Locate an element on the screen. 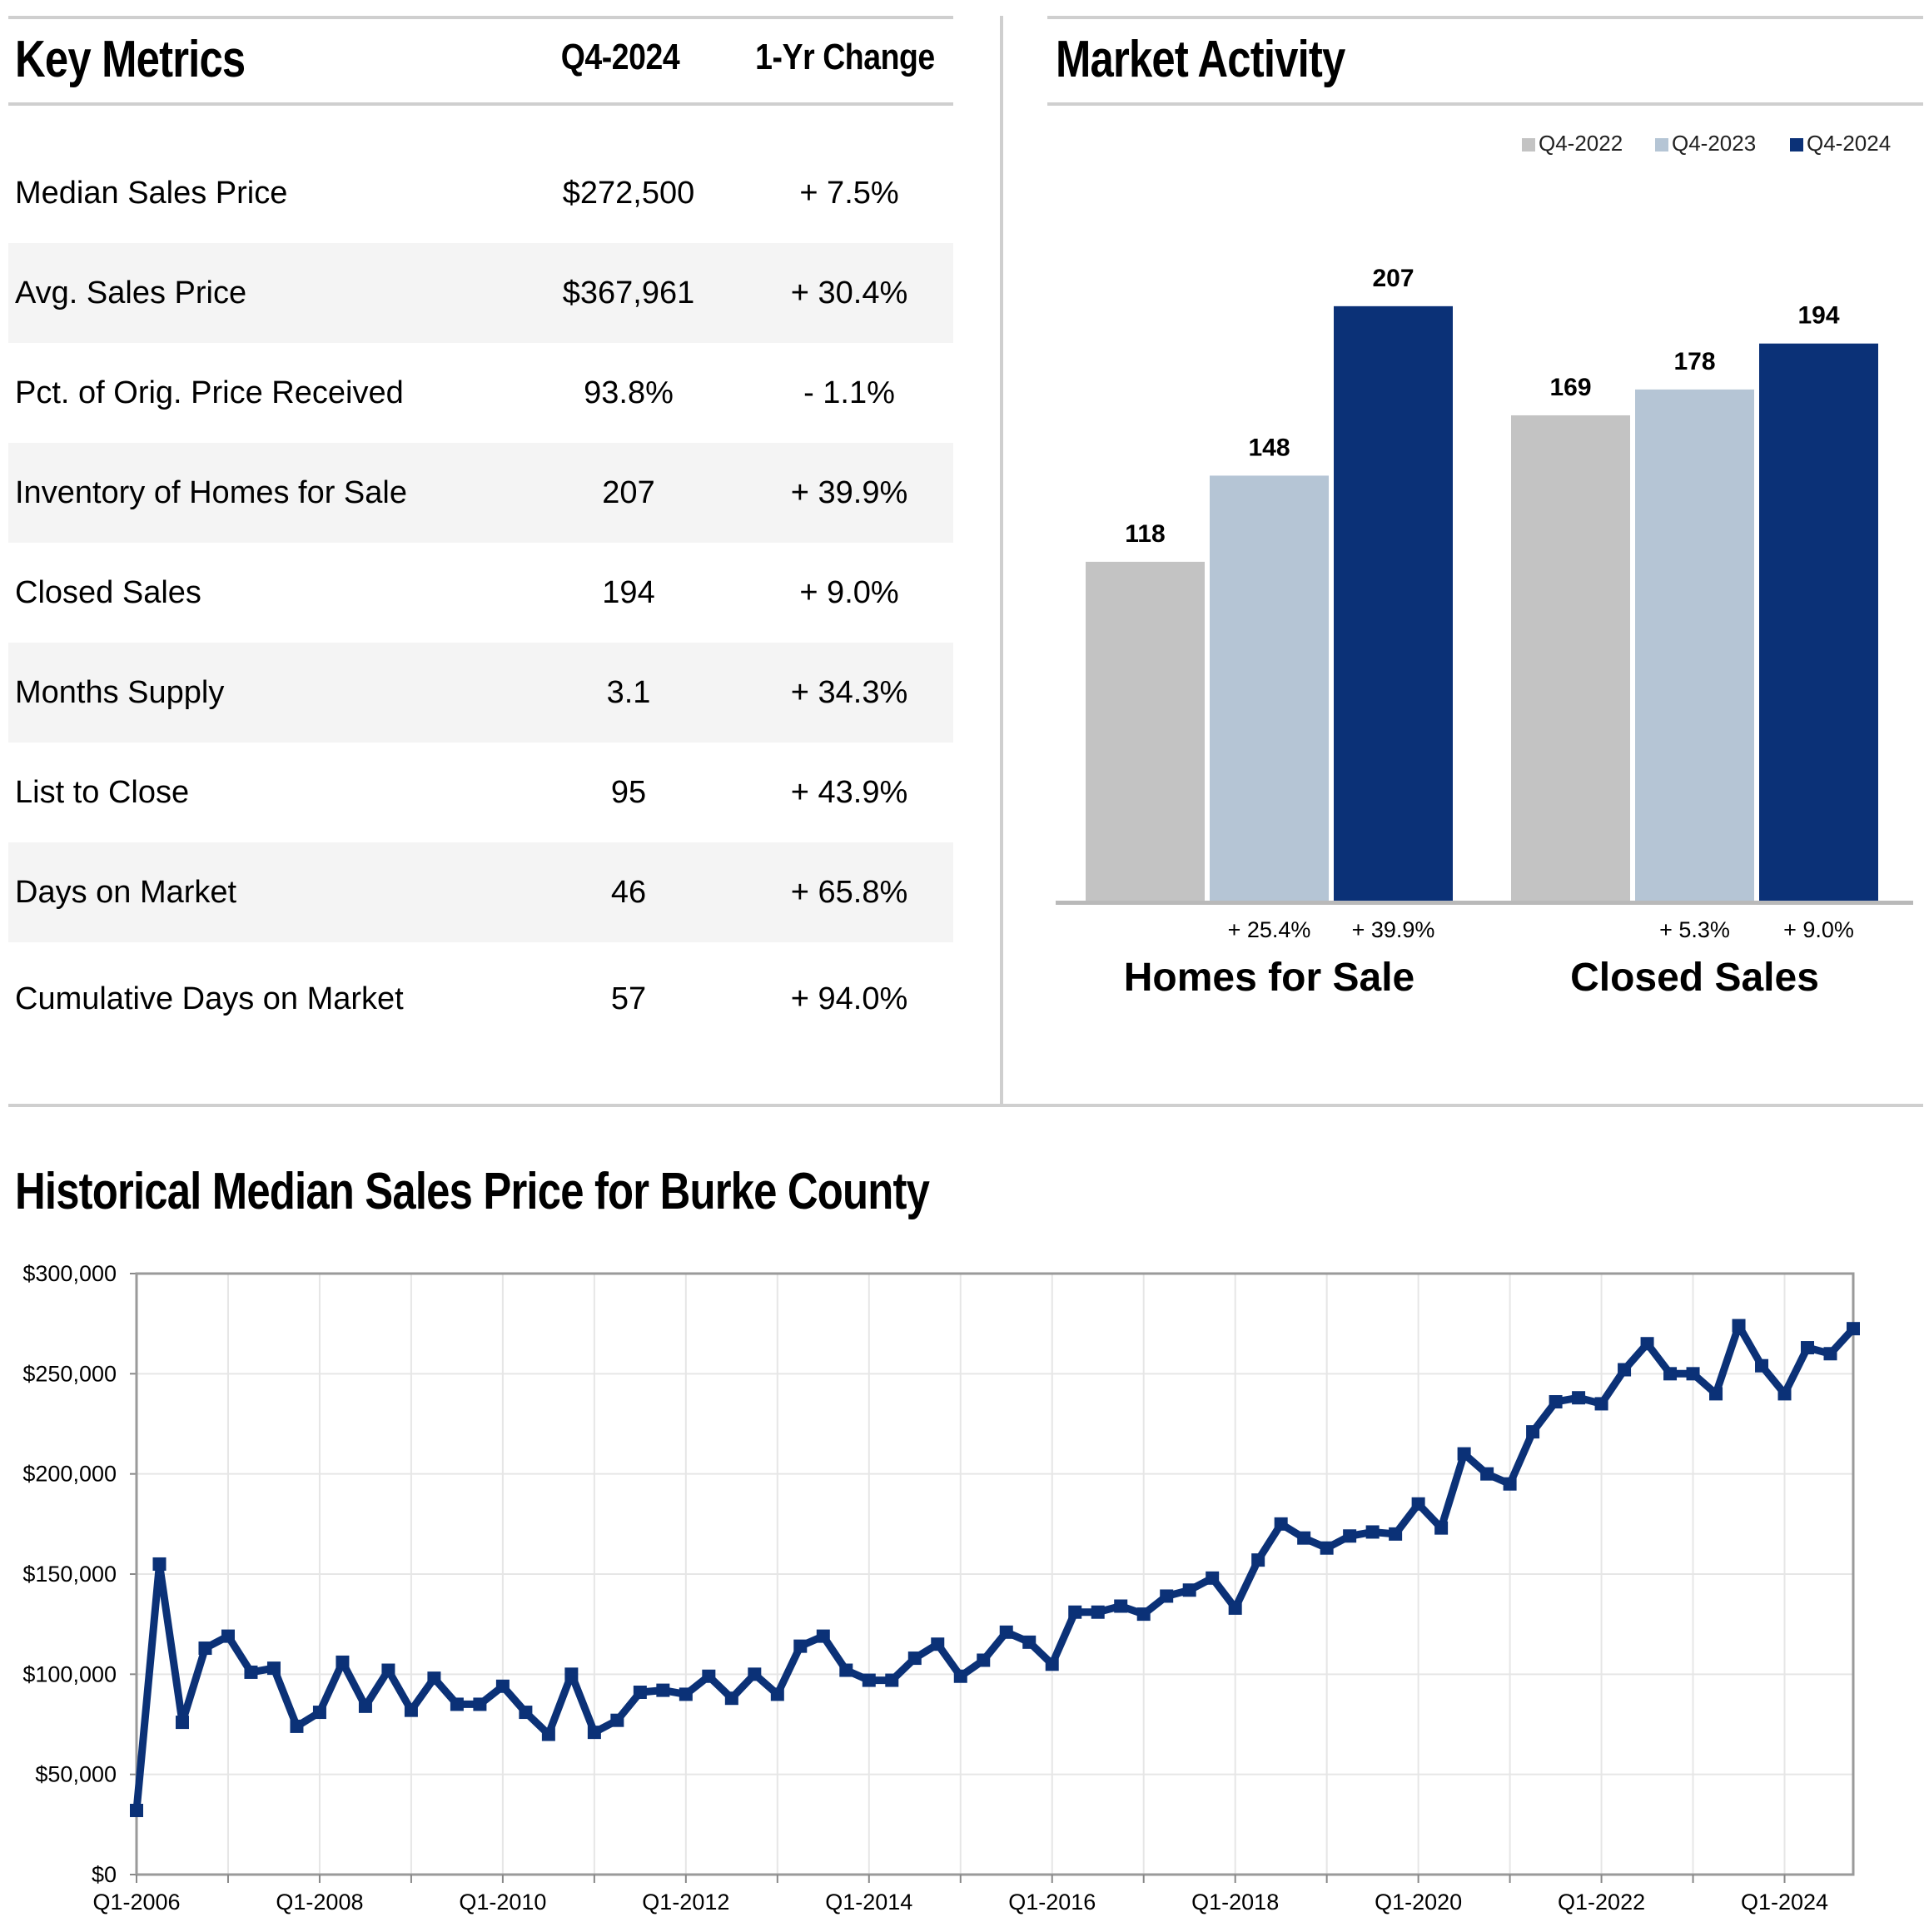 This screenshot has height=1932, width=1929. y-tick-label: $150,000 is located at coordinates (69, 1574).